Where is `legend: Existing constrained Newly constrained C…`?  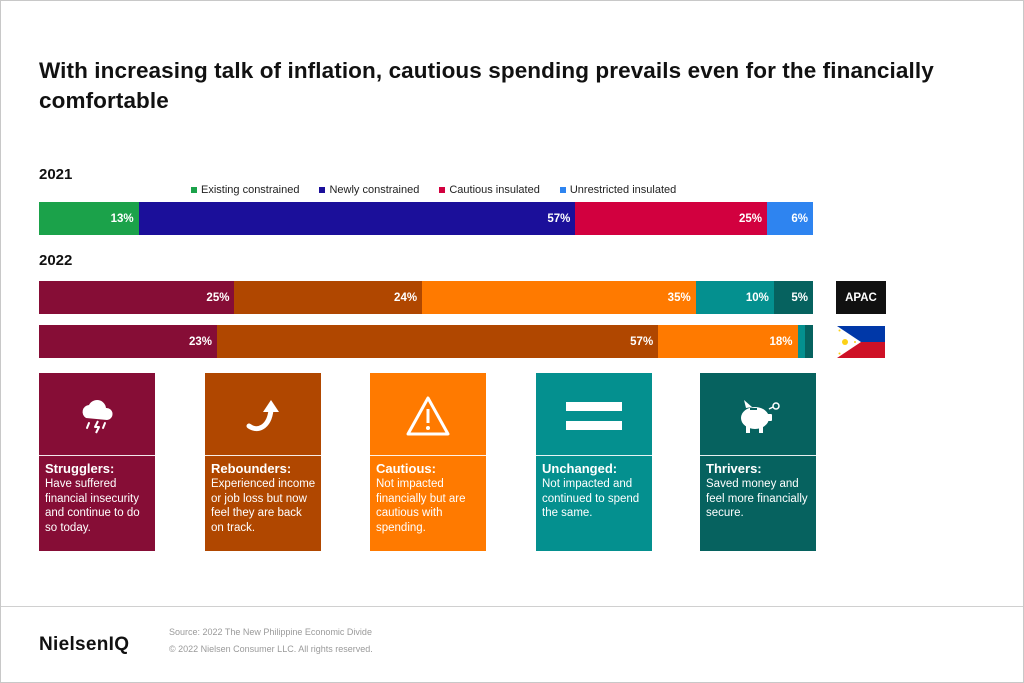 legend: Existing constrained Newly constrained C… is located at coordinates (443, 190).